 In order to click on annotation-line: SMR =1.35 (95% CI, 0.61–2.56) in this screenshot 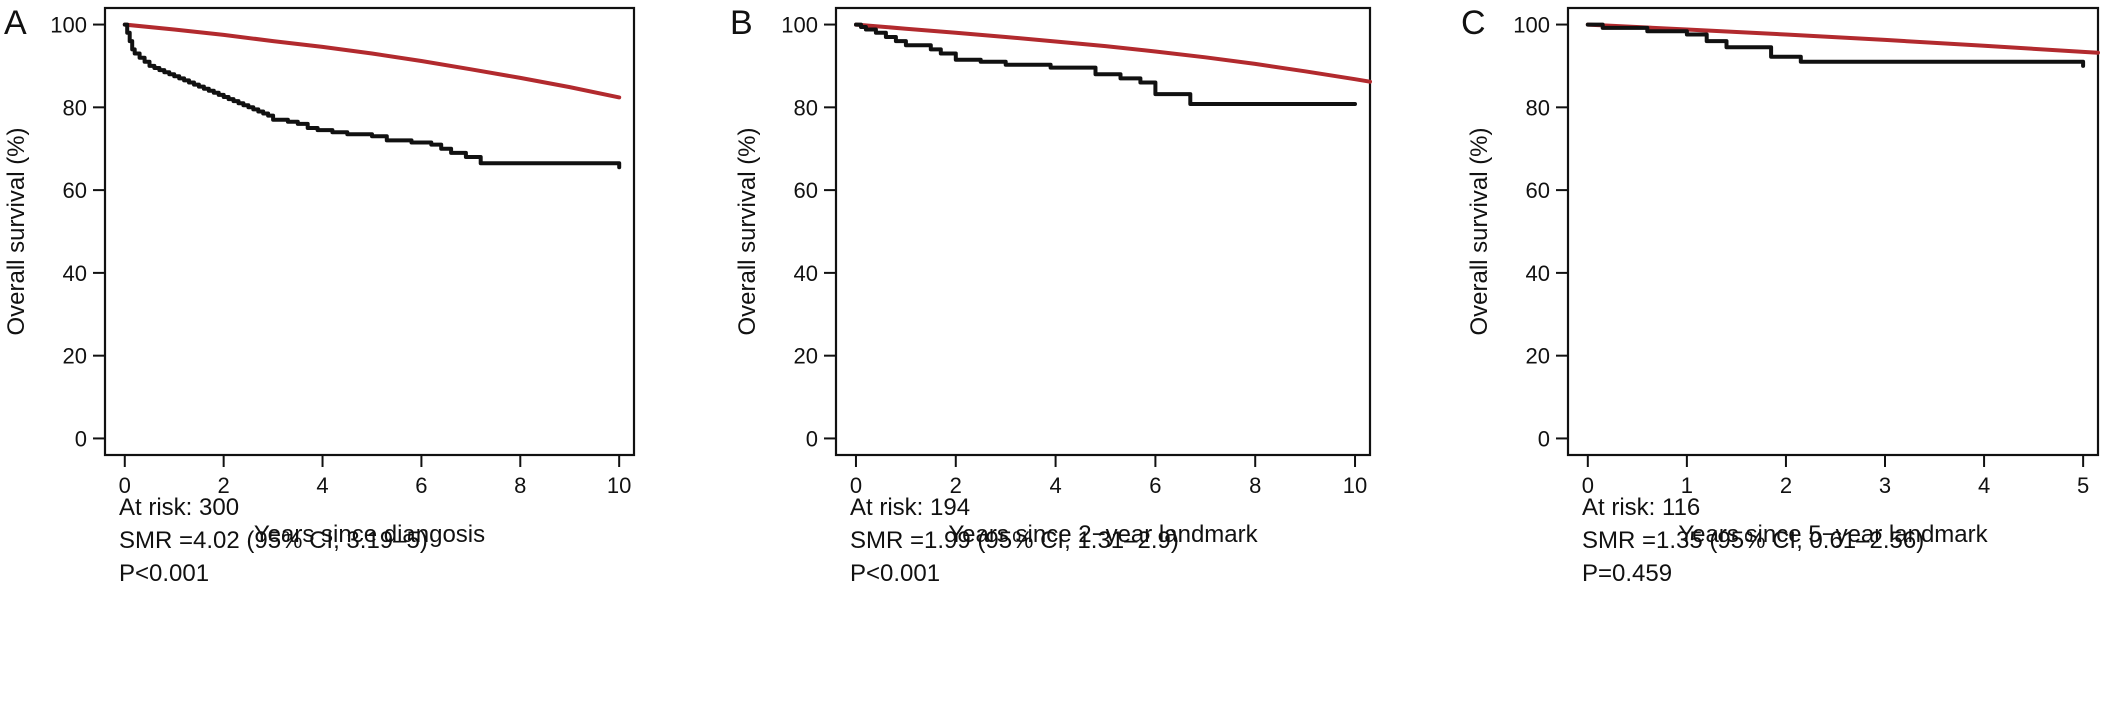, I will do `click(1753, 540)`.